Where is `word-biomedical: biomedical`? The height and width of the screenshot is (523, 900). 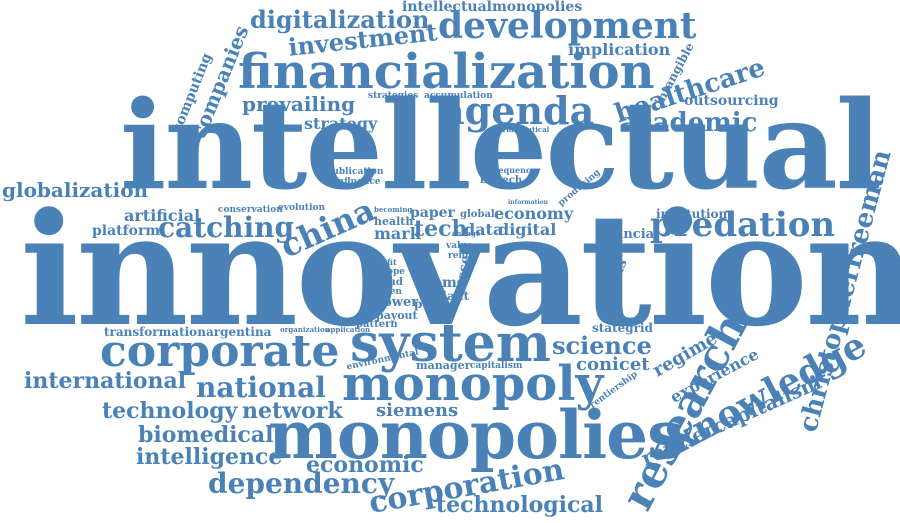
word-biomedical: biomedical is located at coordinates (206, 435).